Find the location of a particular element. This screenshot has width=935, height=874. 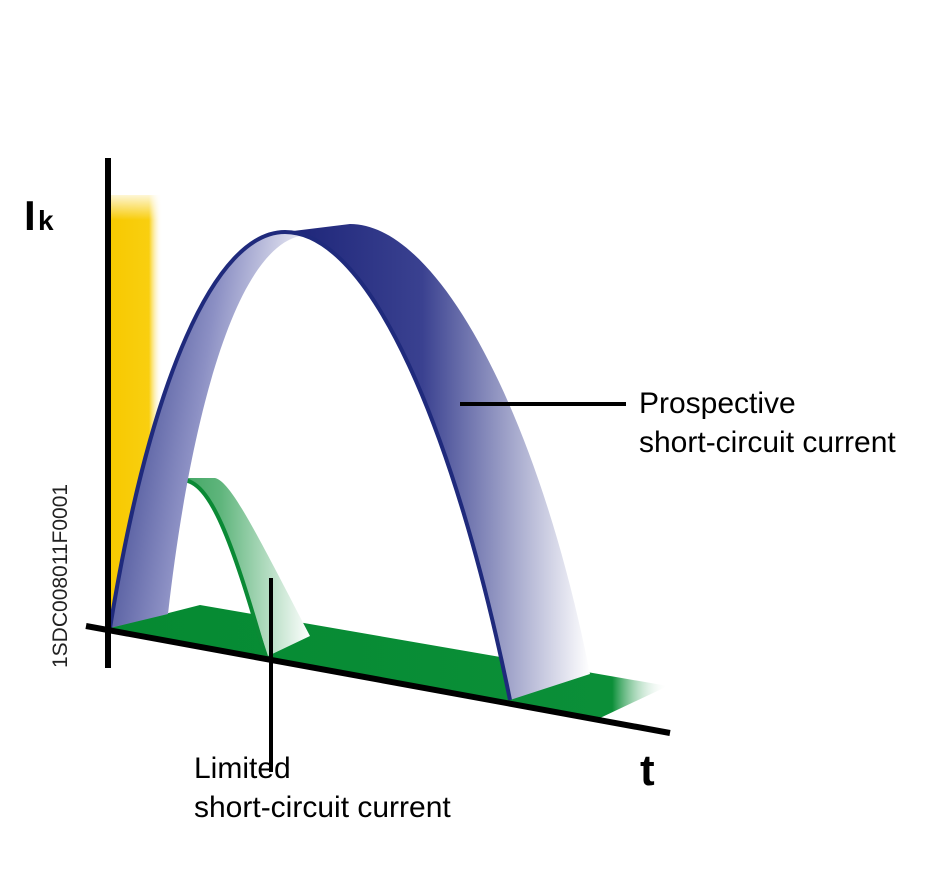

figure-code: 1SDC008011F0001 is located at coordinates (60, 576).